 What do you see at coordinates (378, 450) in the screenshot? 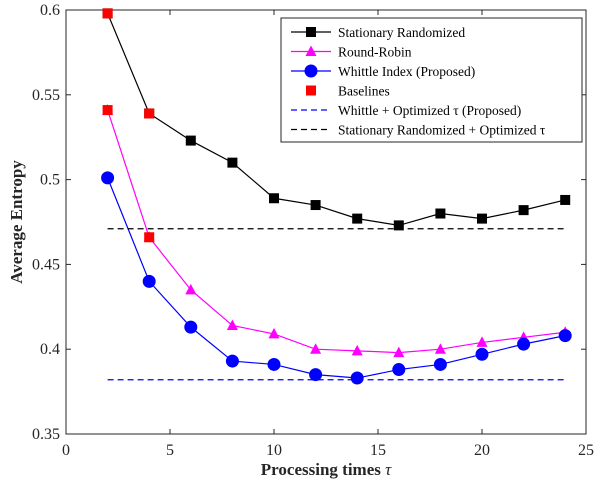
I see `x-tick-label: 15` at bounding box center [378, 450].